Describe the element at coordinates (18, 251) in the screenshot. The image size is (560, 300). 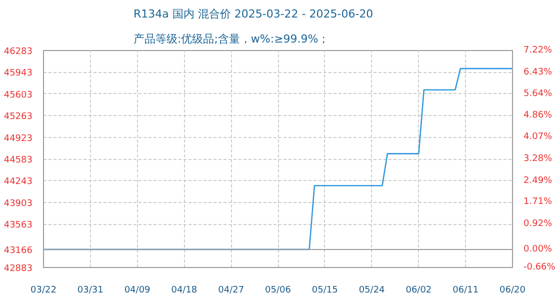
I see `y-tick-label: 43166` at that location.